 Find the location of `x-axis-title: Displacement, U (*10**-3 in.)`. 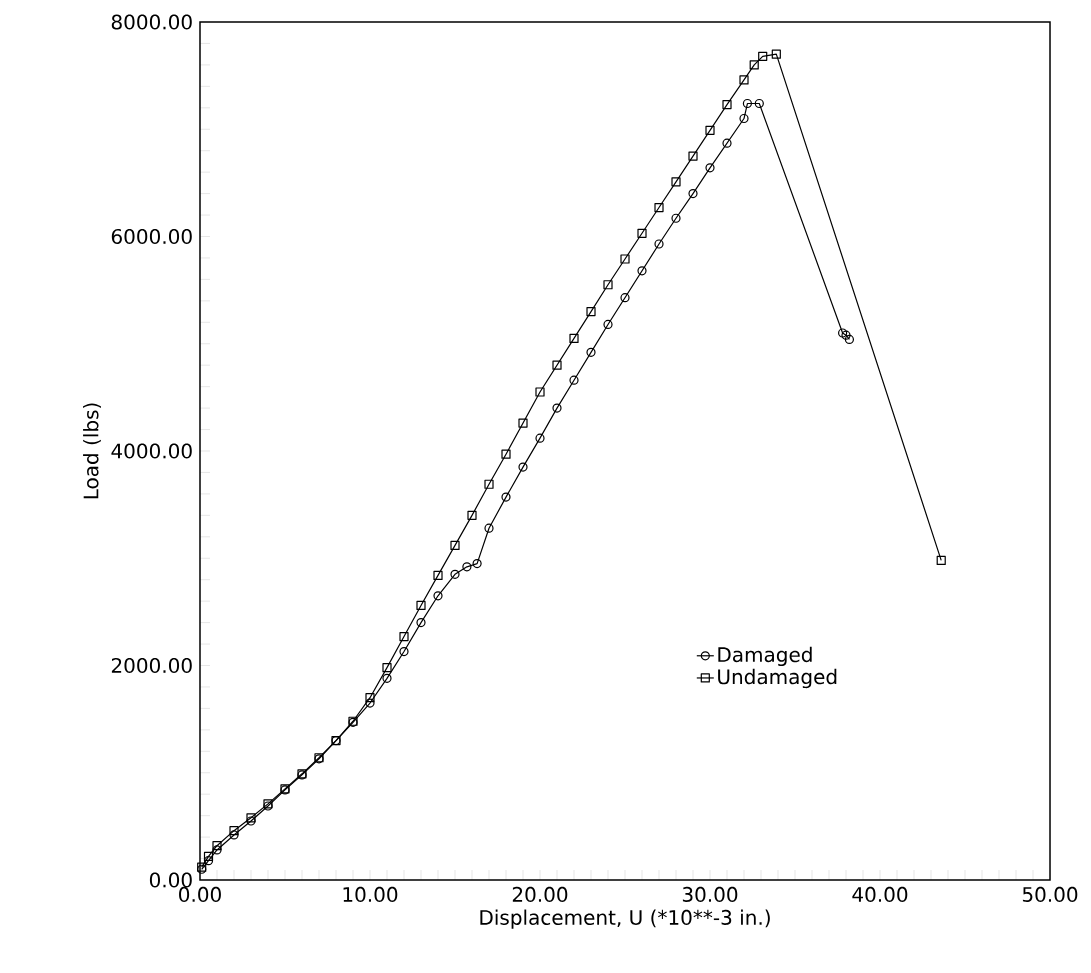

x-axis-title: Displacement, U (*10**-3 in.) is located at coordinates (625, 919).